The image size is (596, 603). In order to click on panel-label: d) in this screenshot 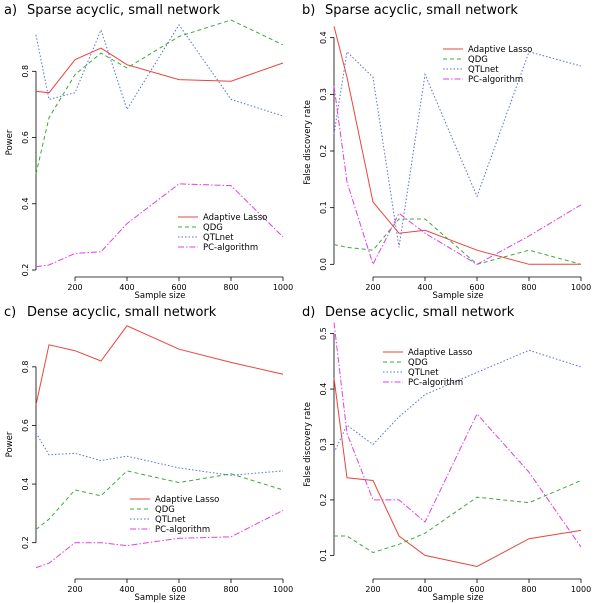, I will do `click(308, 312)`.